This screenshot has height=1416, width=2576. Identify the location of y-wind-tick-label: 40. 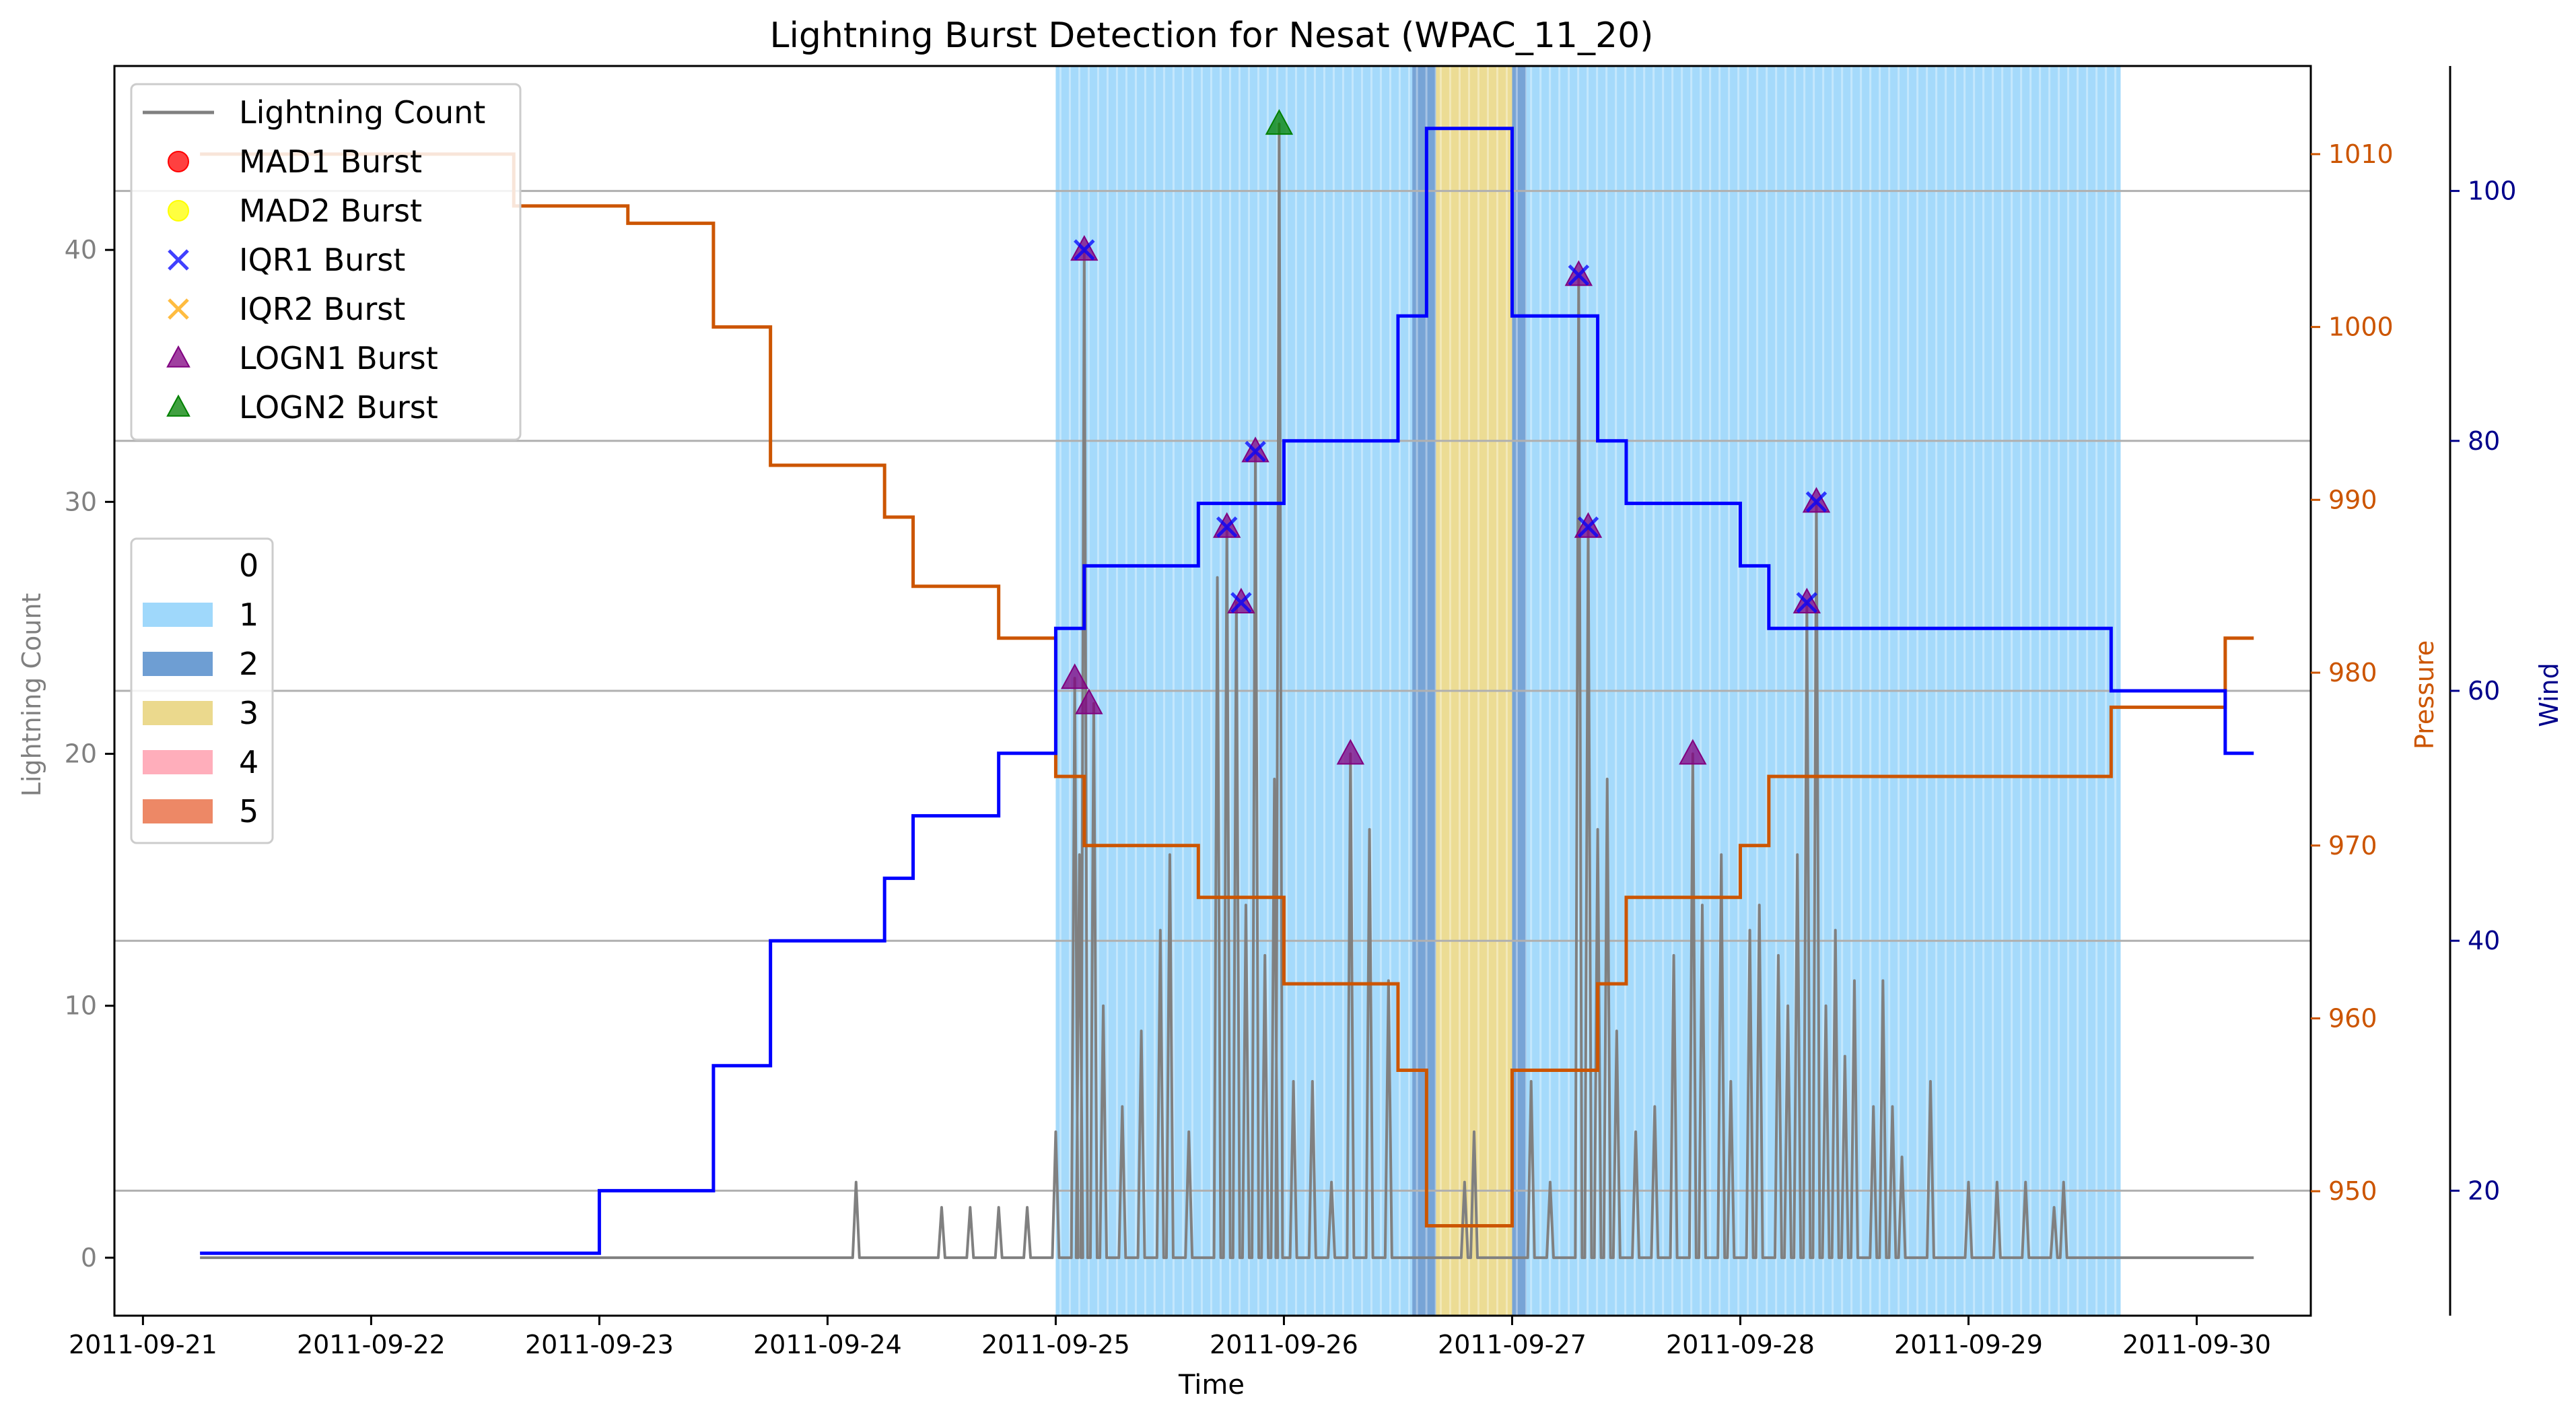
(2484, 940).